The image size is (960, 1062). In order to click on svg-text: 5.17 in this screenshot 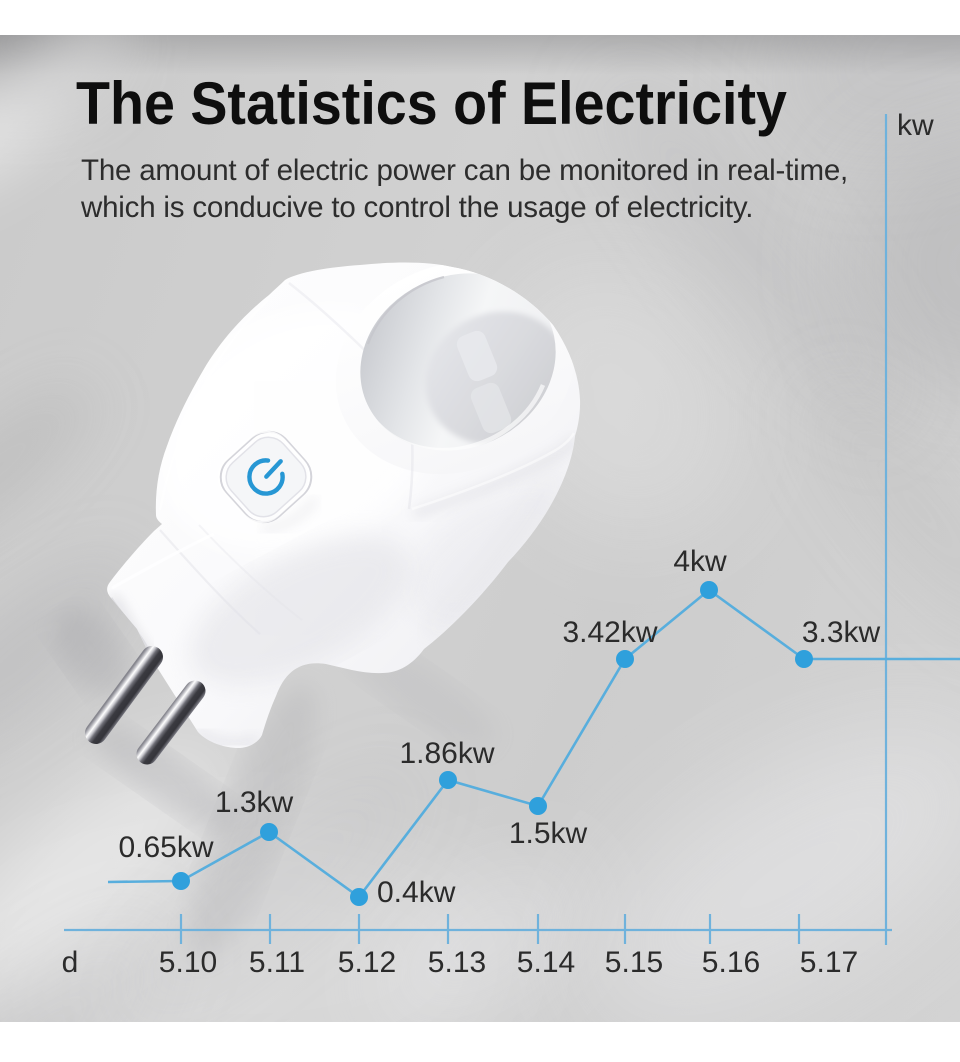, I will do `click(829, 962)`.